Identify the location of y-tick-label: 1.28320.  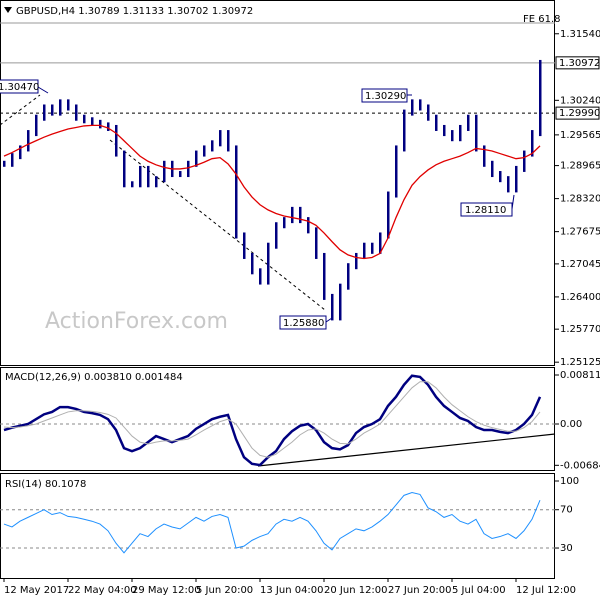
(580, 199).